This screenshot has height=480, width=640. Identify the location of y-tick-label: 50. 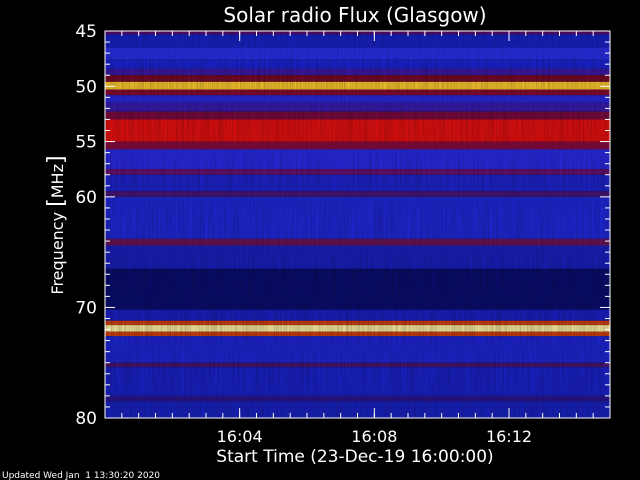
(86, 87).